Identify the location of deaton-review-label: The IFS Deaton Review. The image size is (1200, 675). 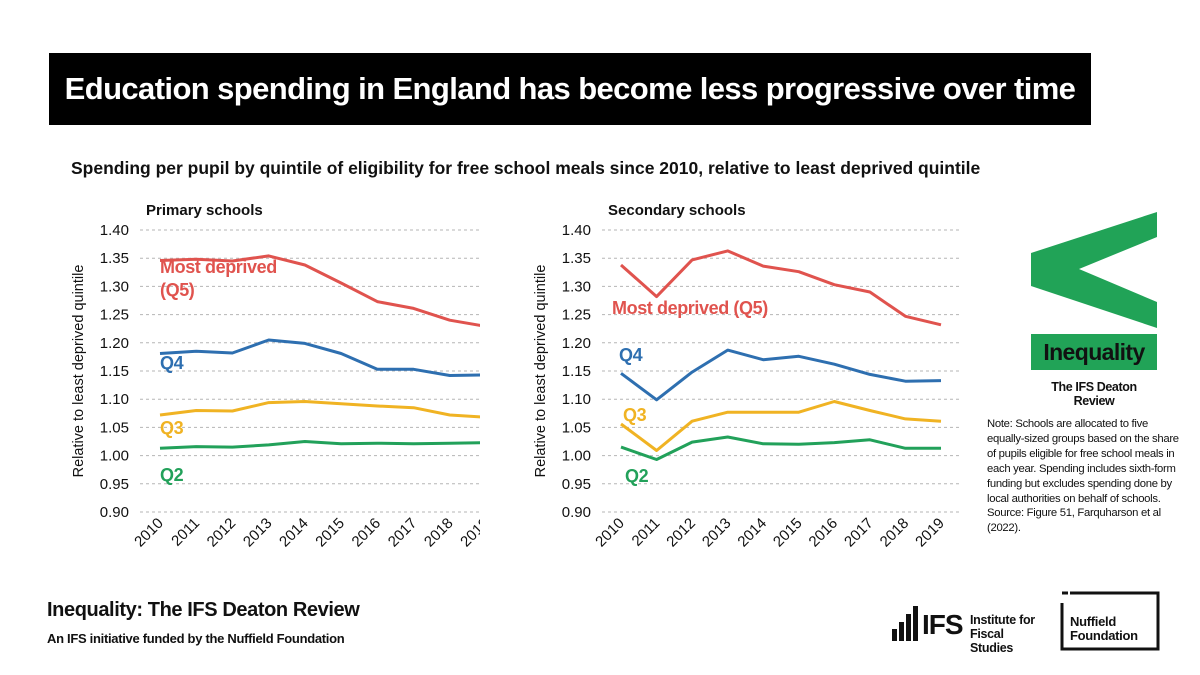
(1094, 394).